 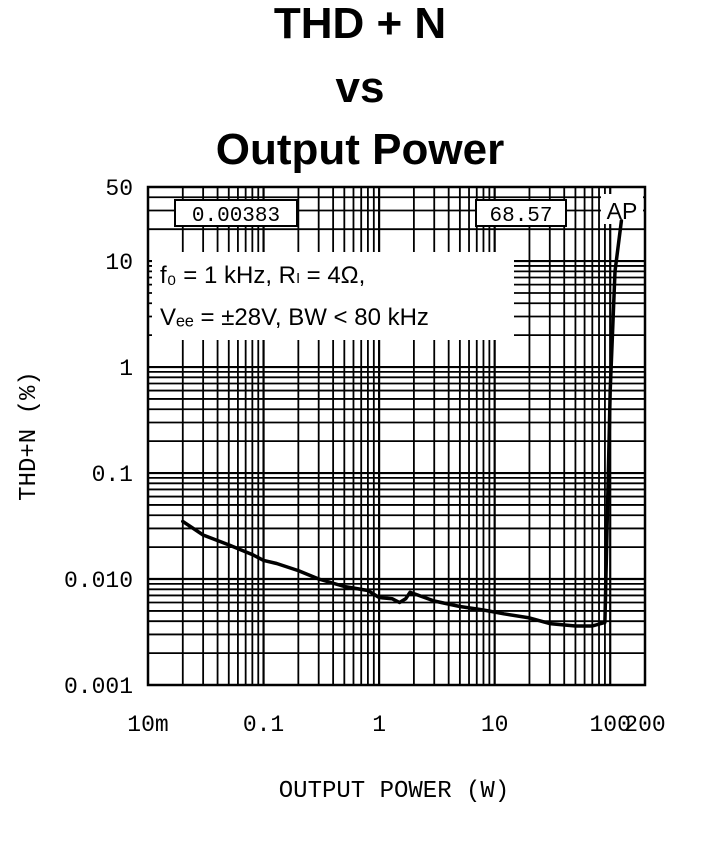 What do you see at coordinates (119, 263) in the screenshot?
I see `y-tick-label: 10` at bounding box center [119, 263].